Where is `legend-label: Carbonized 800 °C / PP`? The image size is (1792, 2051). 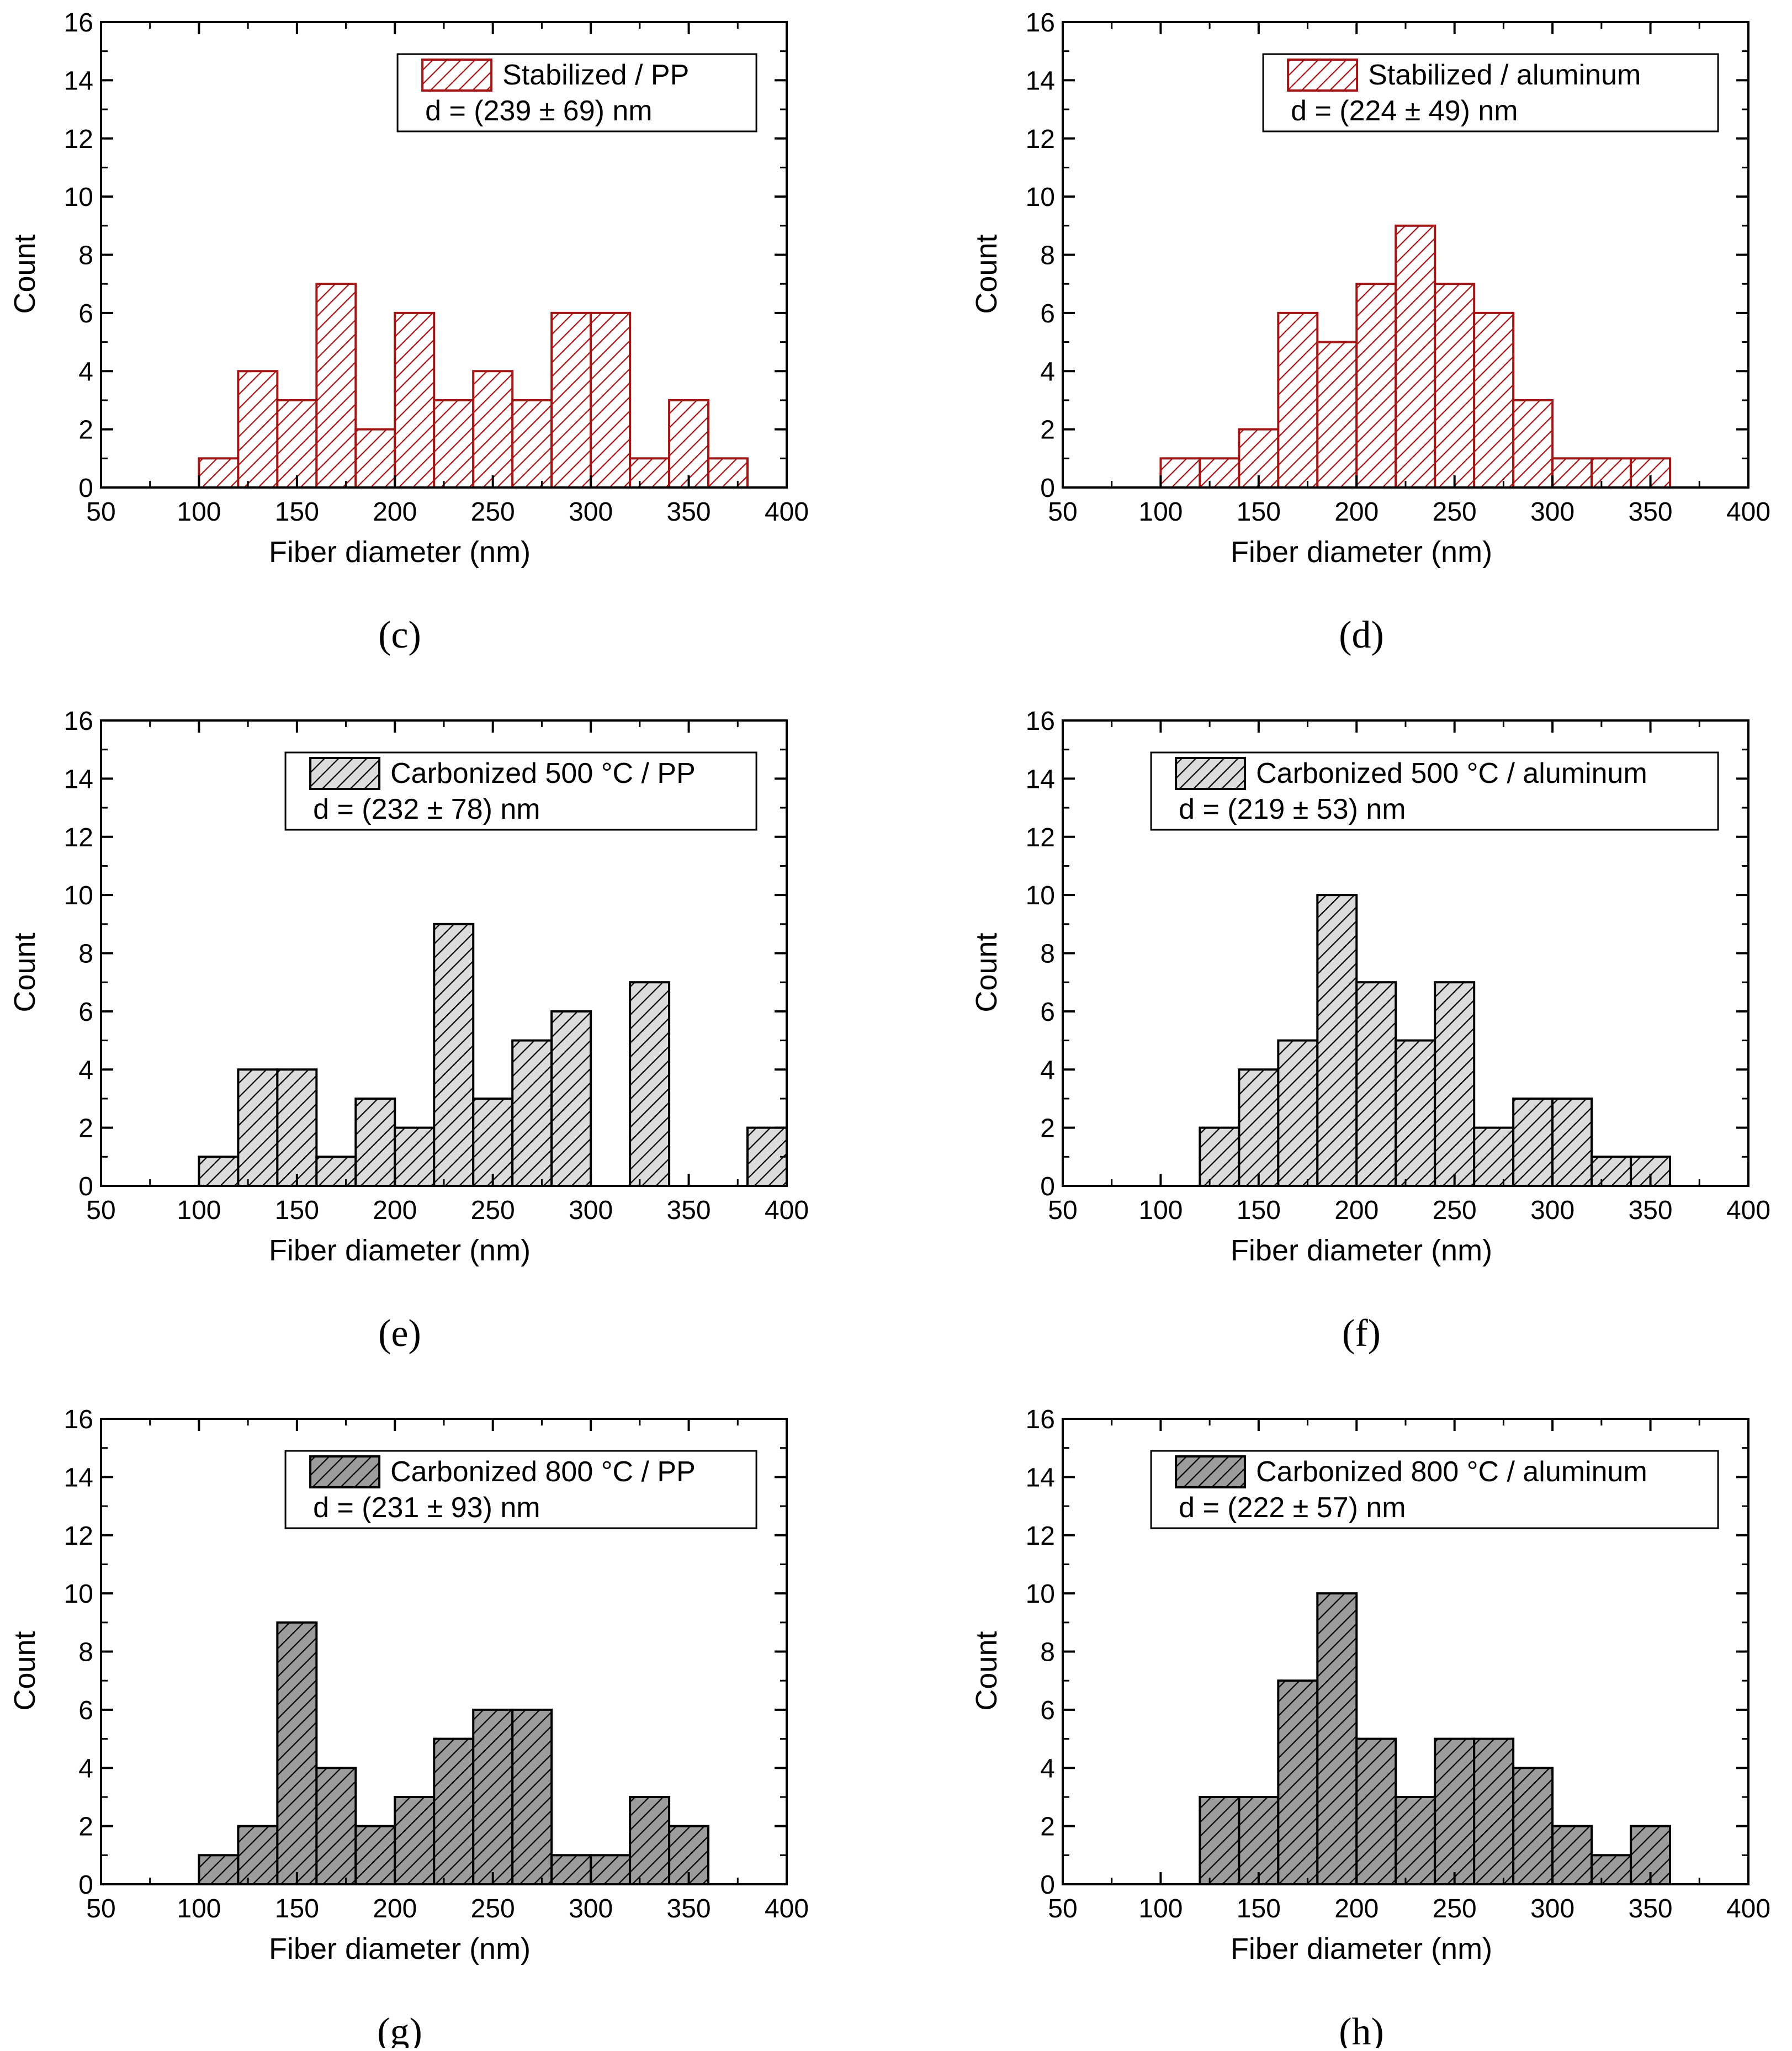
legend-label: Carbonized 800 °C / PP is located at coordinates (543, 1472).